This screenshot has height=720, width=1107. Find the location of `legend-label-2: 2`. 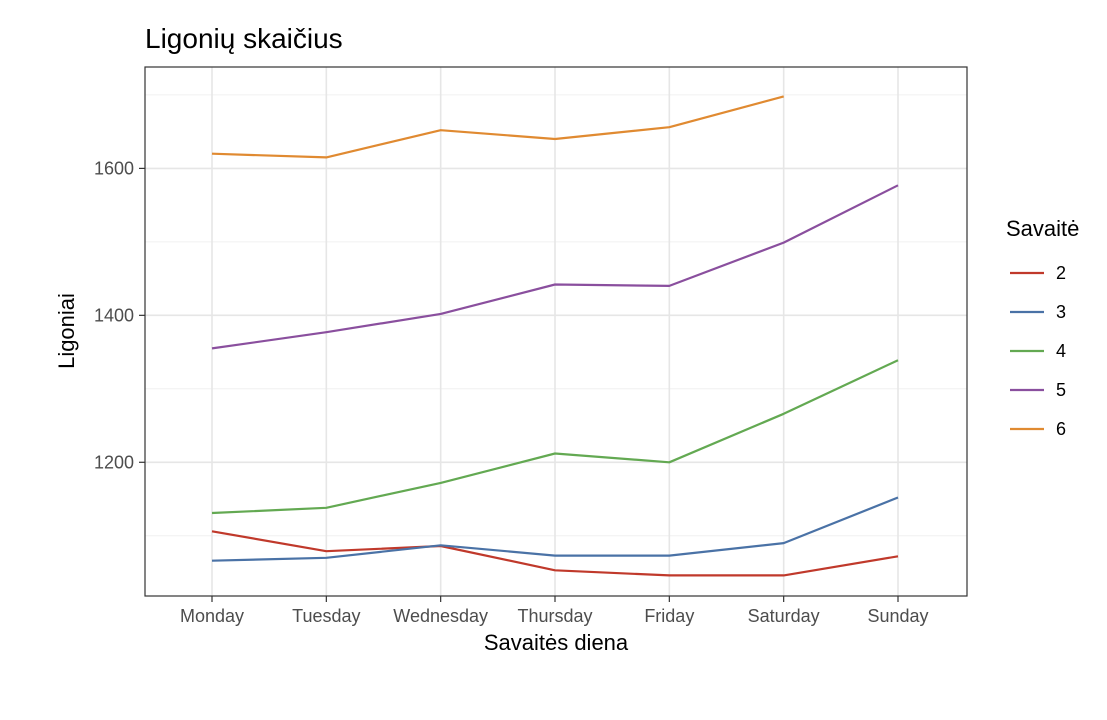

legend-label-2: 2 is located at coordinates (1061, 273).